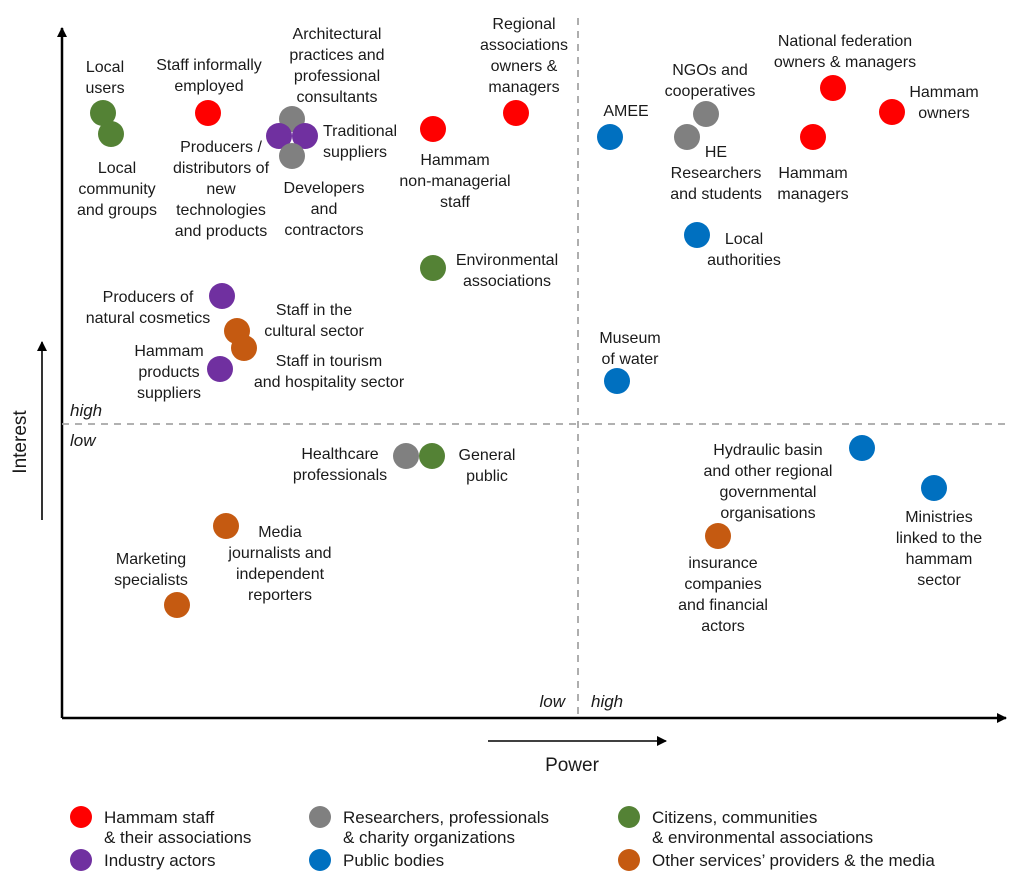 The image size is (1010, 879). Describe the element at coordinates (813, 137) in the screenshot. I see `hammam-managers-marker` at that location.